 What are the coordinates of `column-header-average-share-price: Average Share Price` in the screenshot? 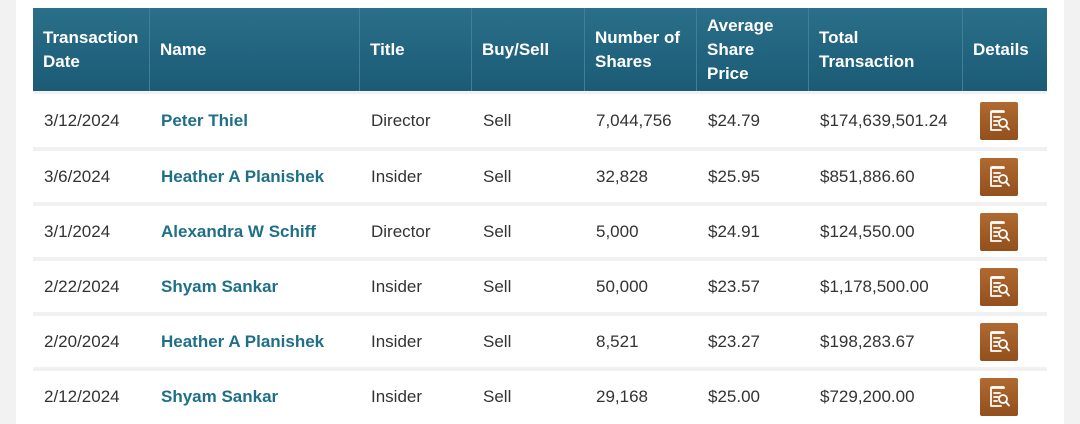 It's located at (753, 49).